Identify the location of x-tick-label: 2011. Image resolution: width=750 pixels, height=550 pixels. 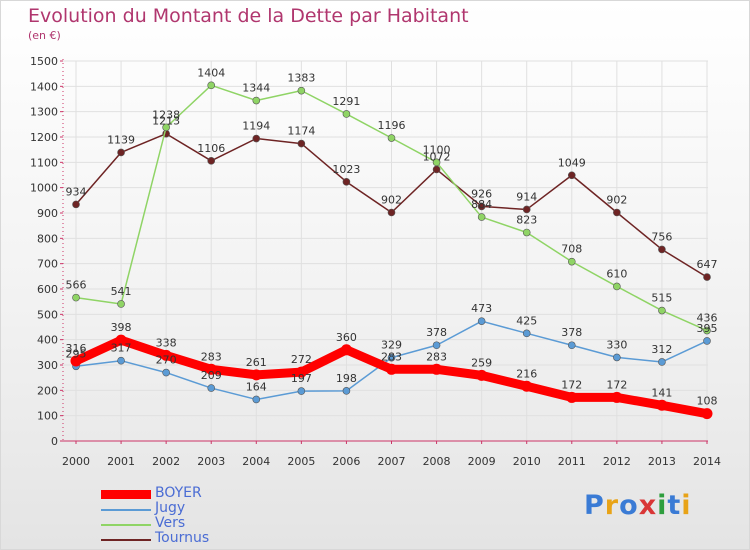
(572, 461).